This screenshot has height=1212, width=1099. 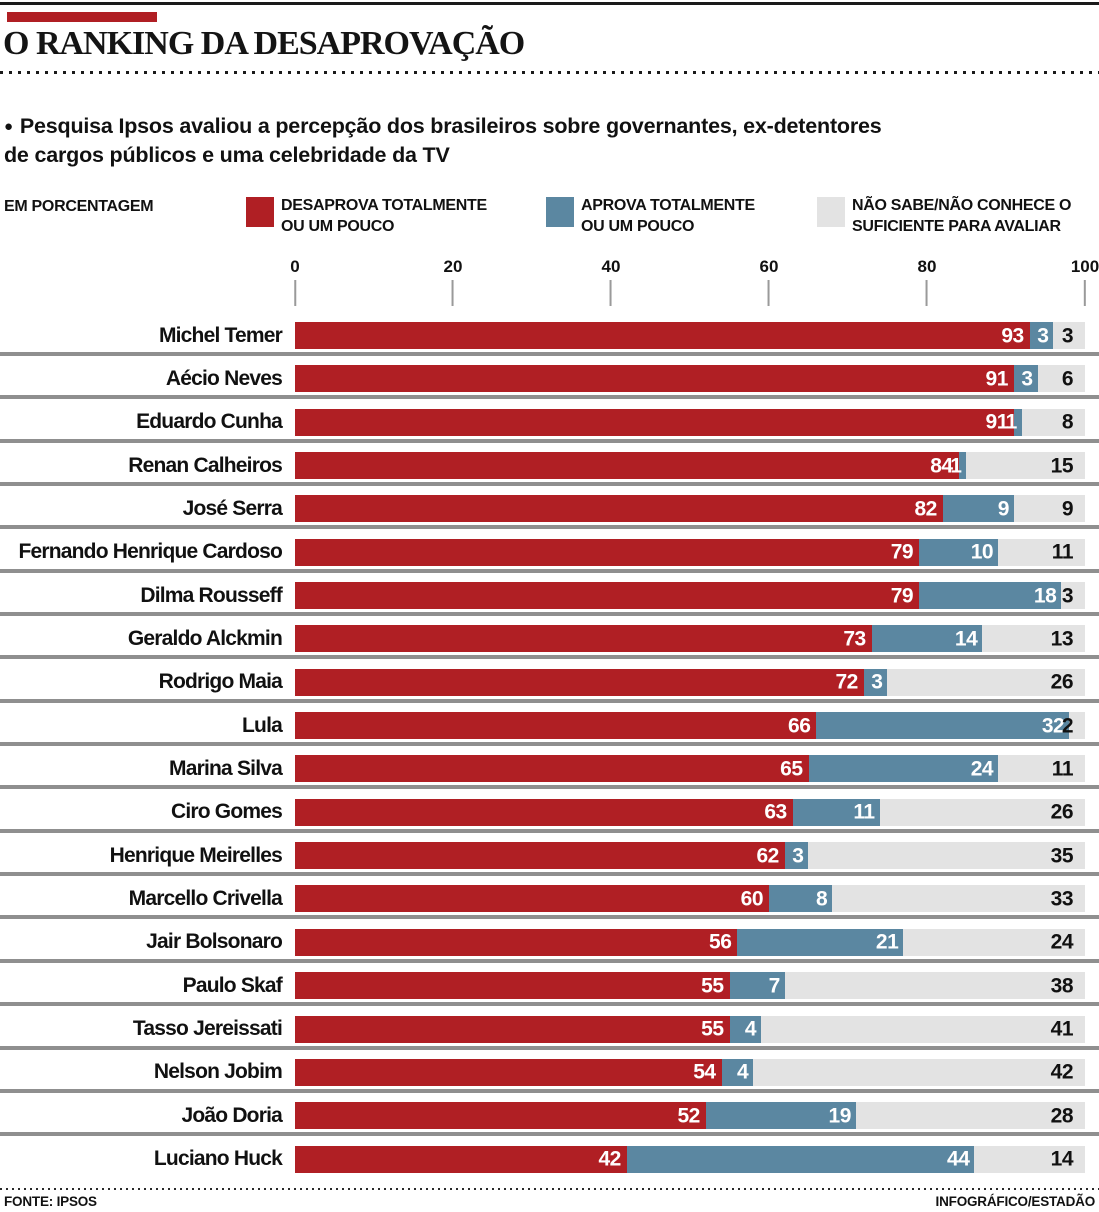 What do you see at coordinates (549, 1199) in the screenshot?
I see `footer: FONTE: IPSOS INFOGRÁFICO/ESTADÃO` at bounding box center [549, 1199].